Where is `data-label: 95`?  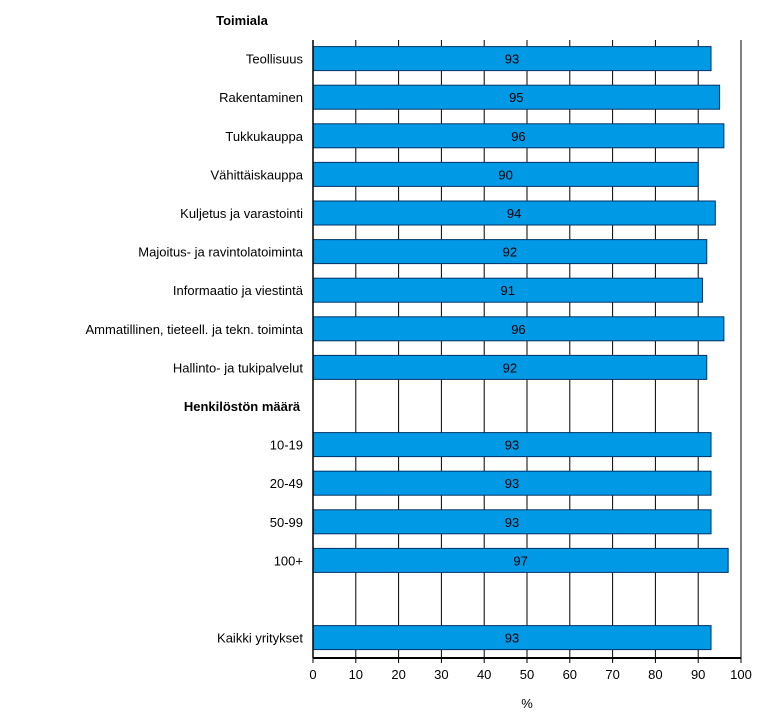 data-label: 95 is located at coordinates (516, 97).